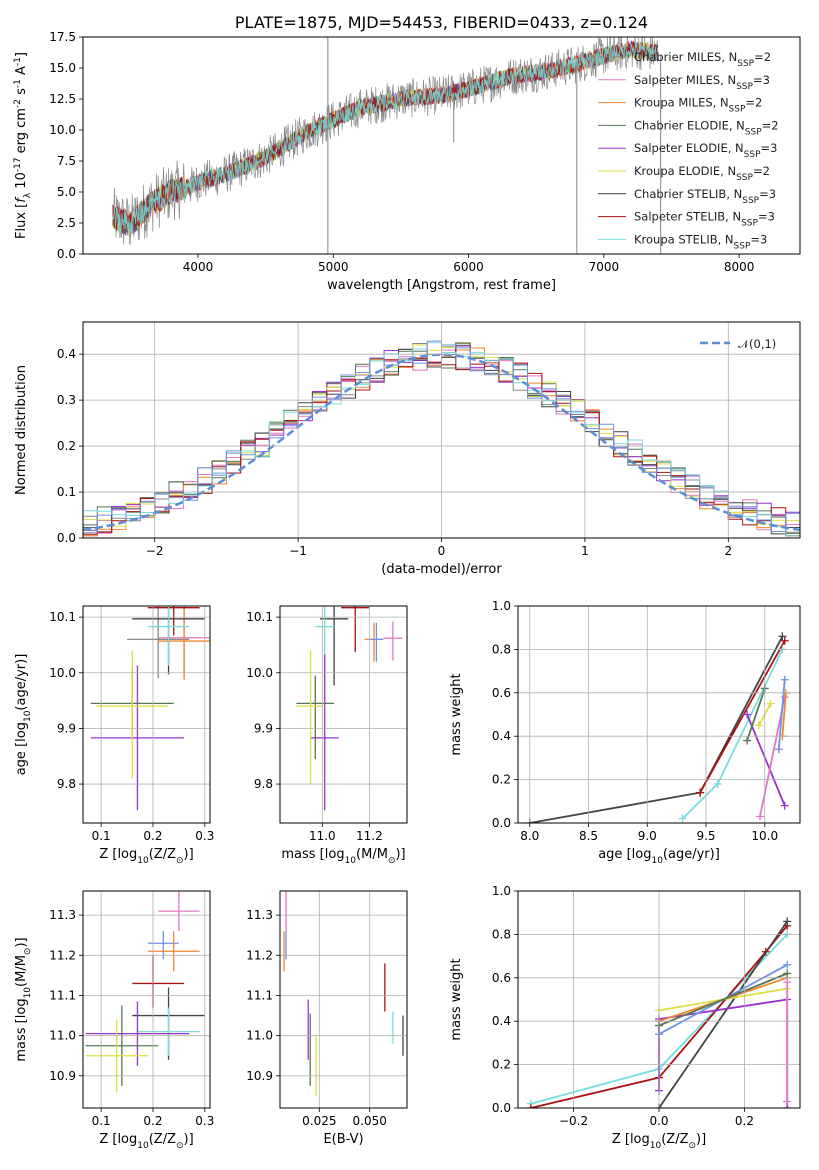 This screenshot has height=1170, width=819. Describe the element at coordinates (66, 161) in the screenshot. I see `spectrum-ytick-label: 7.5` at that location.